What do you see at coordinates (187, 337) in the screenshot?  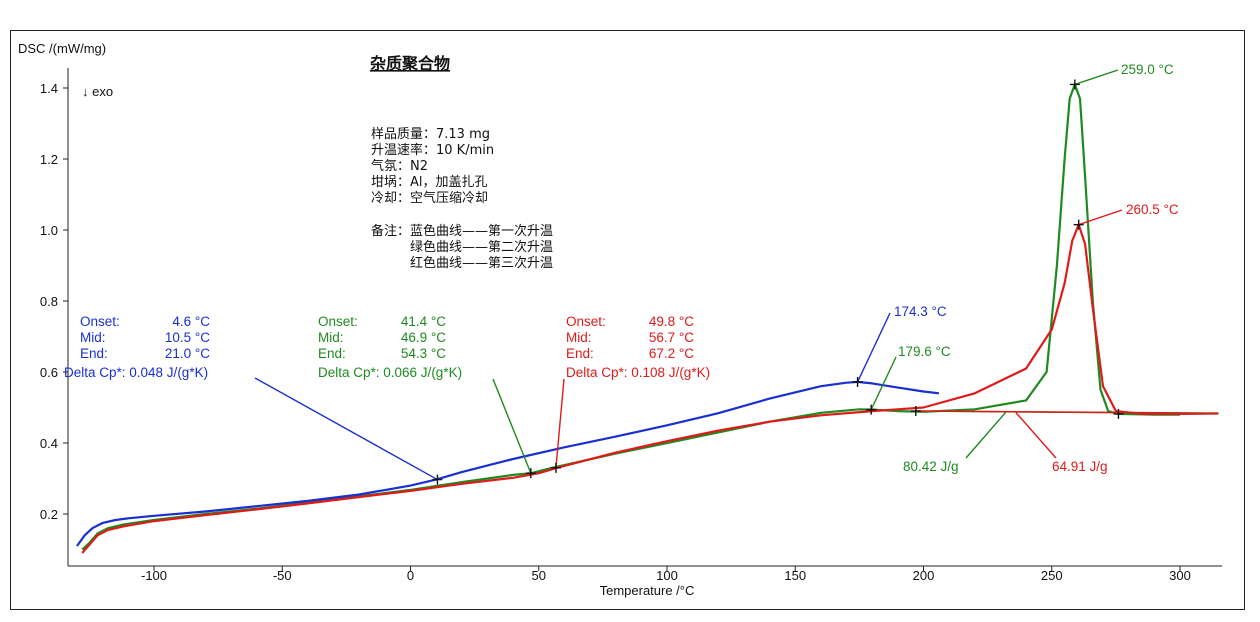 I see `ann-value: 10.5 °C` at bounding box center [187, 337].